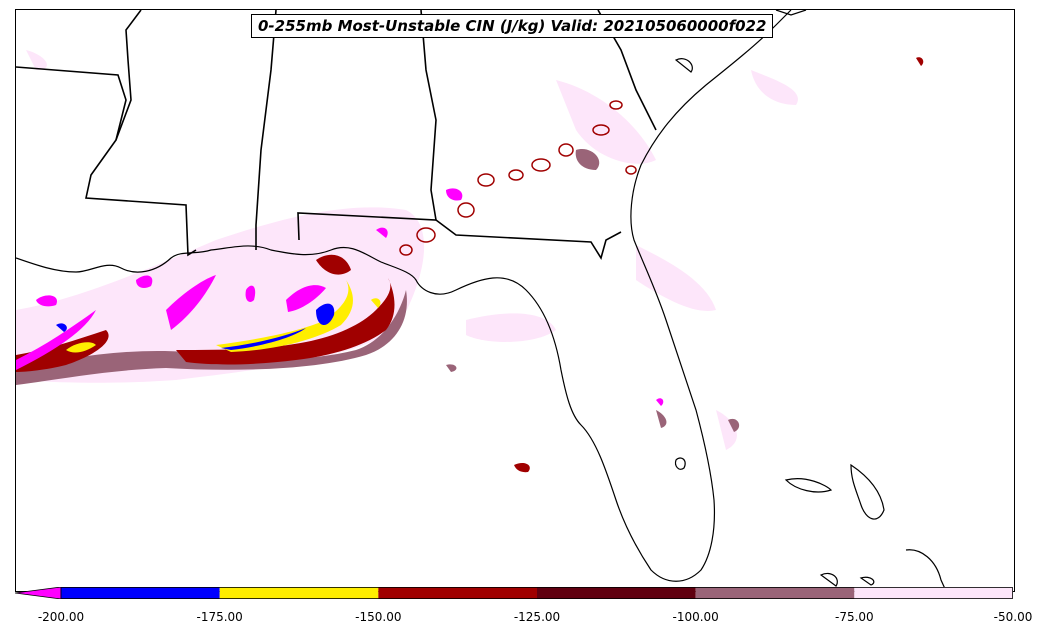  Describe the element at coordinates (854, 617) in the screenshot. I see `colorbar-tick-label: -75.00` at that location.